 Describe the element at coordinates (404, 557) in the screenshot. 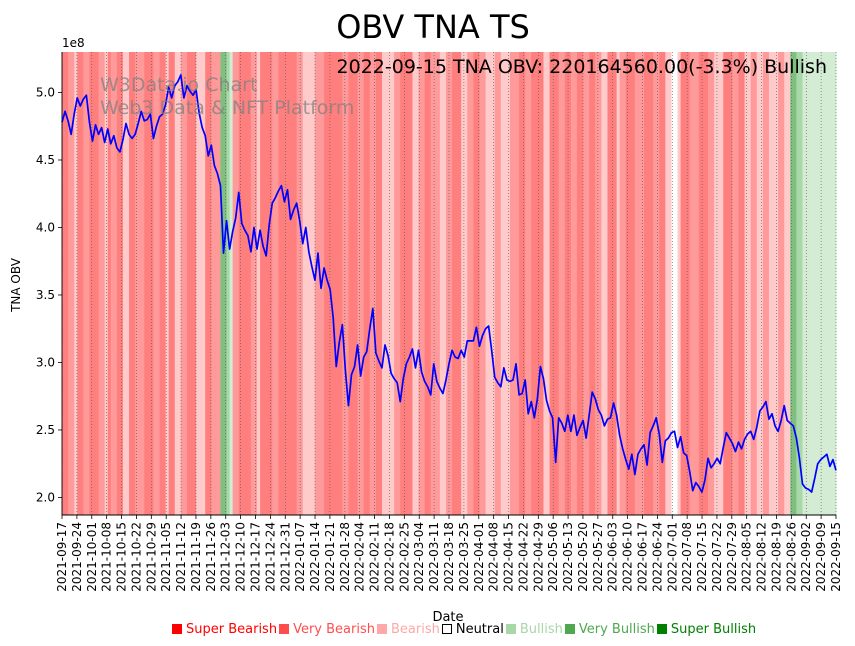

I see `x-tick-label: 2022-02-25` at that location.